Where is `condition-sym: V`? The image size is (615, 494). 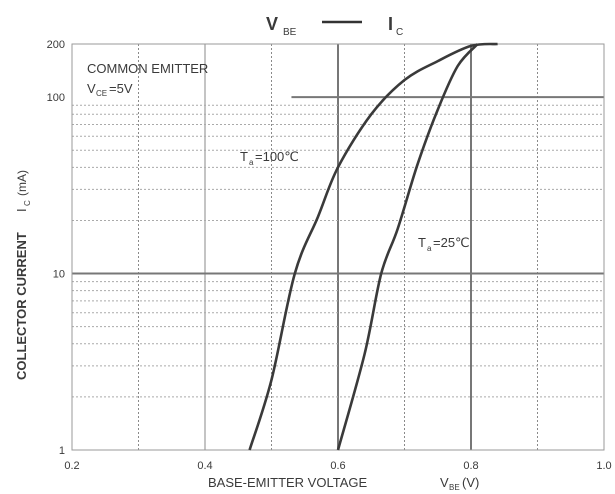
condition-sym: V is located at coordinates (91, 88).